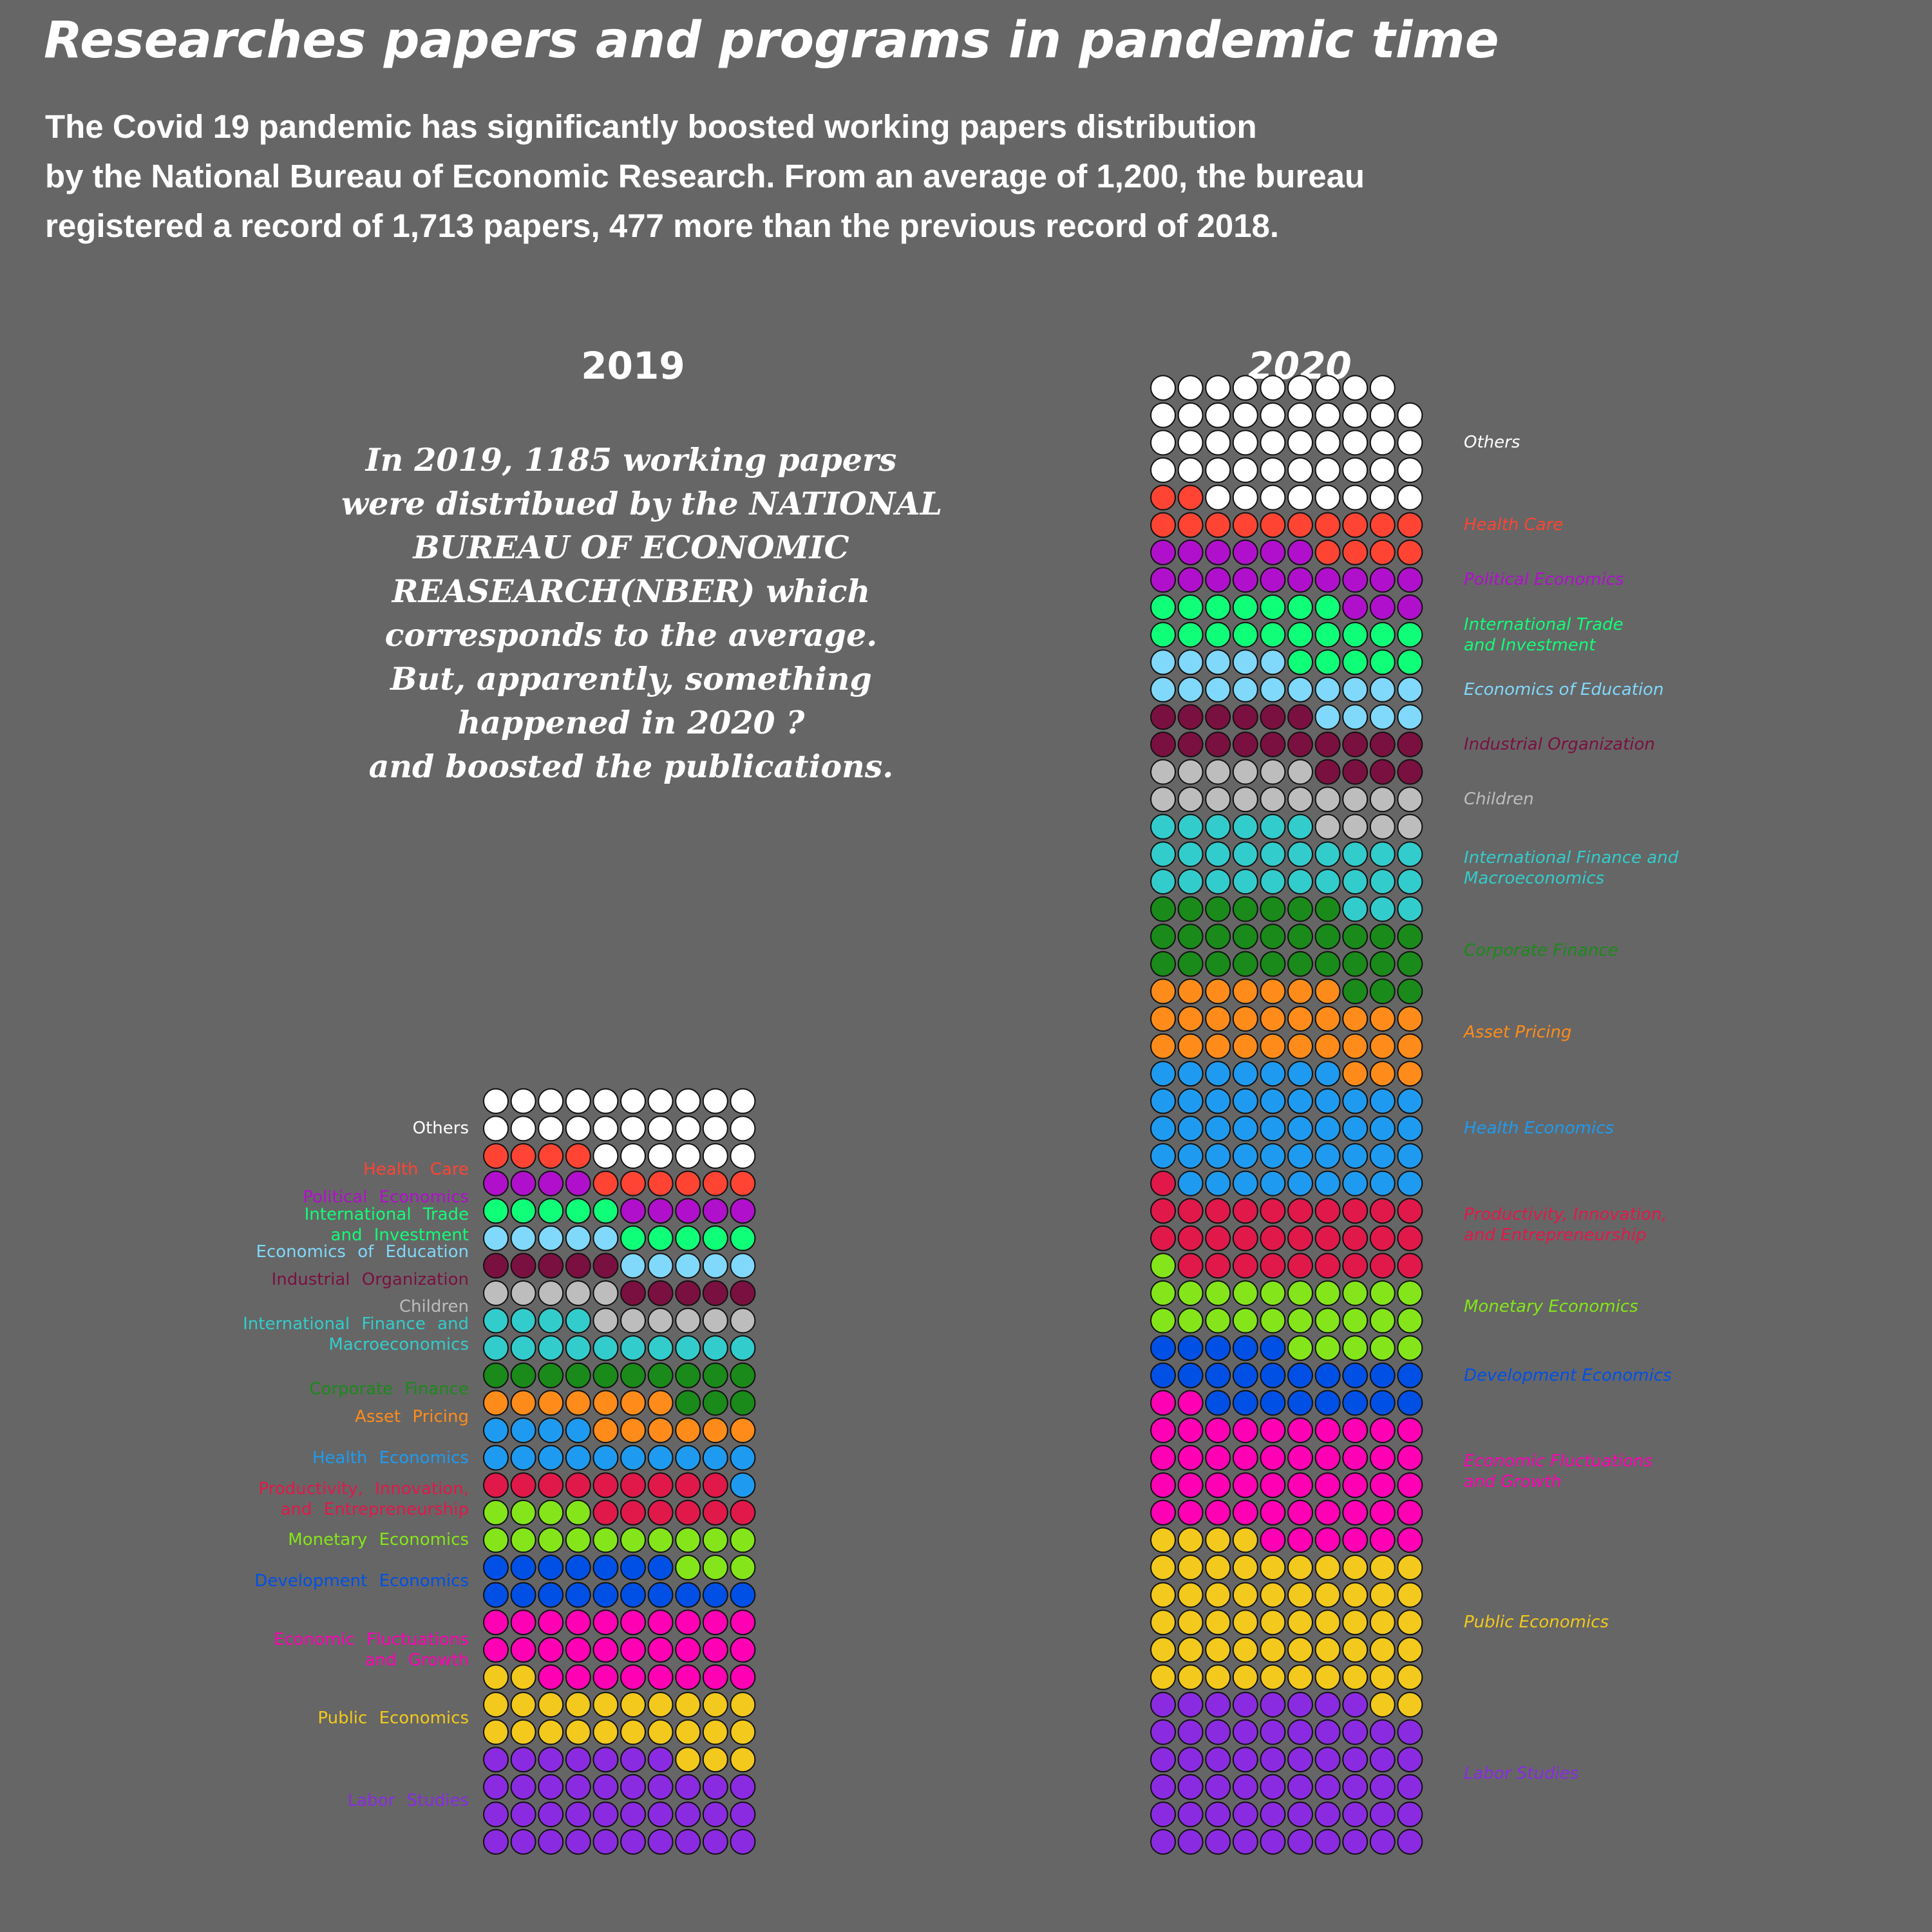 The image size is (1932, 1932). Describe the element at coordinates (1163, 497) in the screenshot. I see `waffle-dot-2020-healthcare` at that location.